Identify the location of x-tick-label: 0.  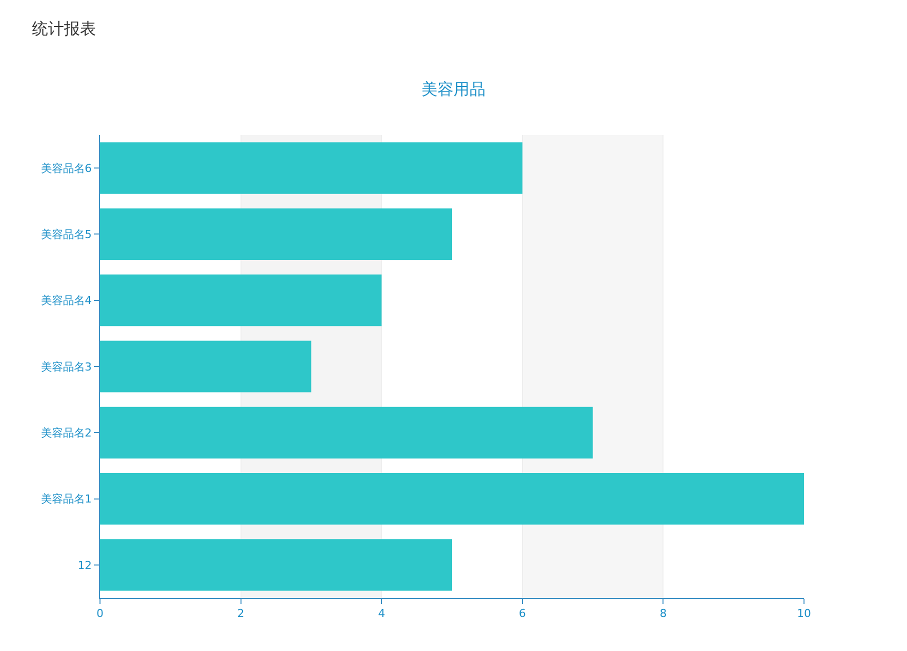
(100, 613).